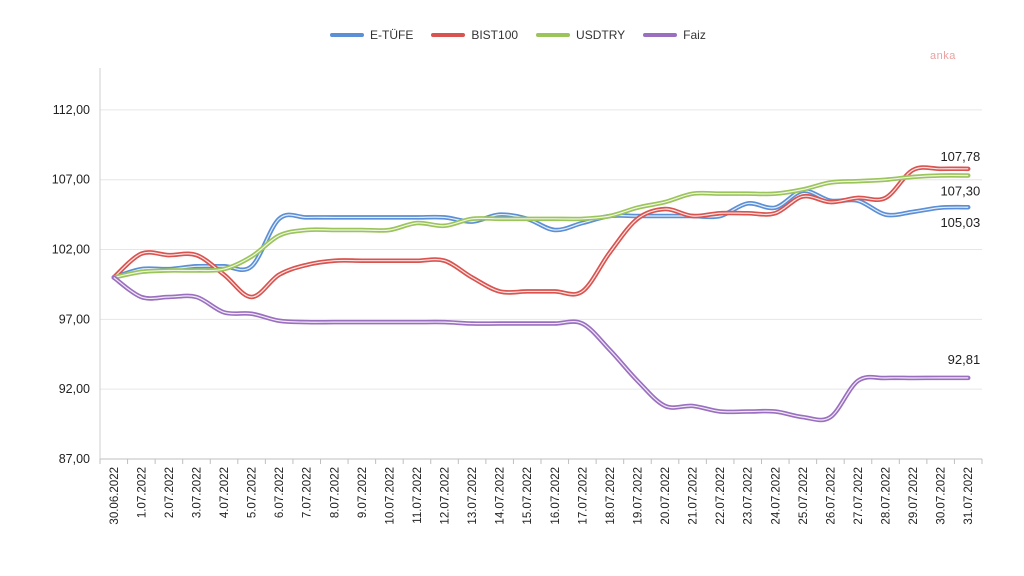 The image size is (1024, 576). What do you see at coordinates (528, 496) in the screenshot?
I see `x-tick-label: 15.07.2022` at bounding box center [528, 496].